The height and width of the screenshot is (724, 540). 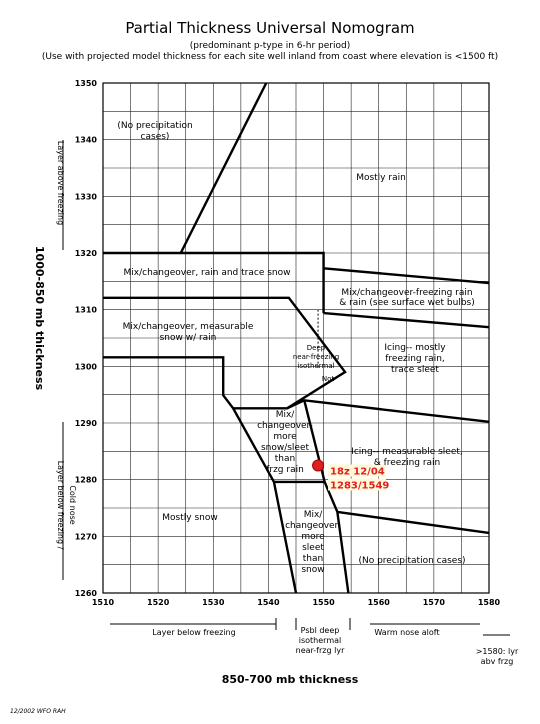 I want to click on annotation: snow/sleet, so click(x=285, y=448).